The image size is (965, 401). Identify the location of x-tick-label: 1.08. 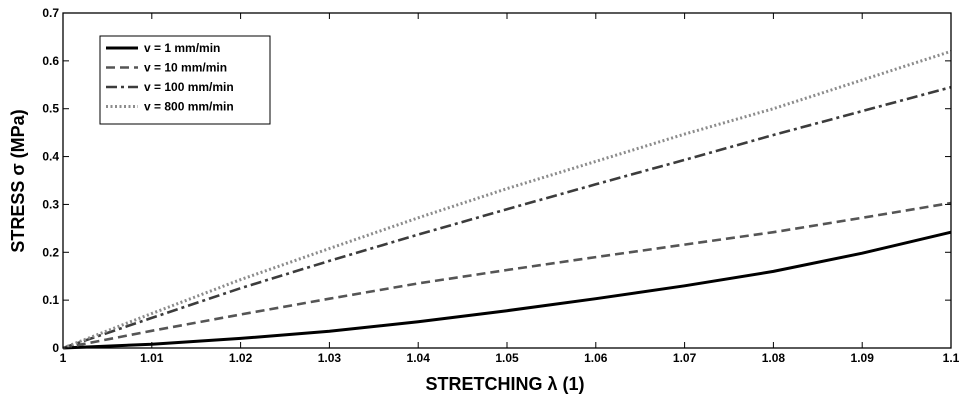
(774, 358).